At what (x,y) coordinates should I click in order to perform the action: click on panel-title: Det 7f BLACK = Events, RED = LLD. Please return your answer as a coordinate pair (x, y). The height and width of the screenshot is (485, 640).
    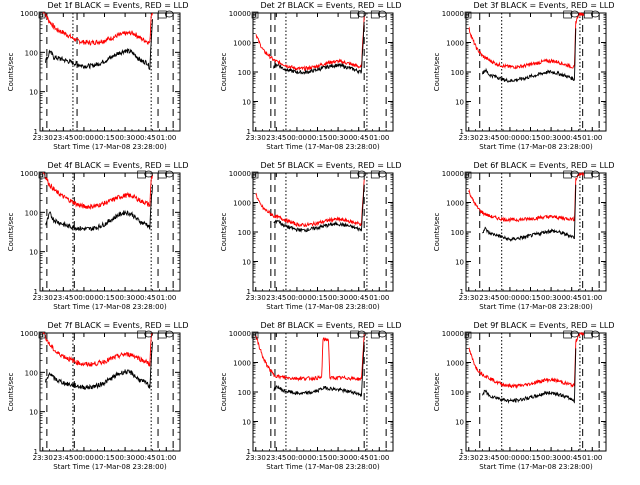
    Looking at the image, I should click on (117, 325).